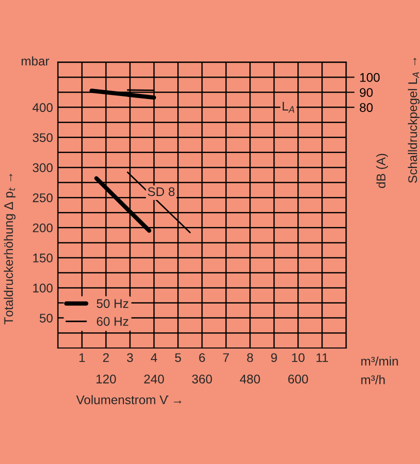  I want to click on y-tick-label: 50, so click(46, 318).